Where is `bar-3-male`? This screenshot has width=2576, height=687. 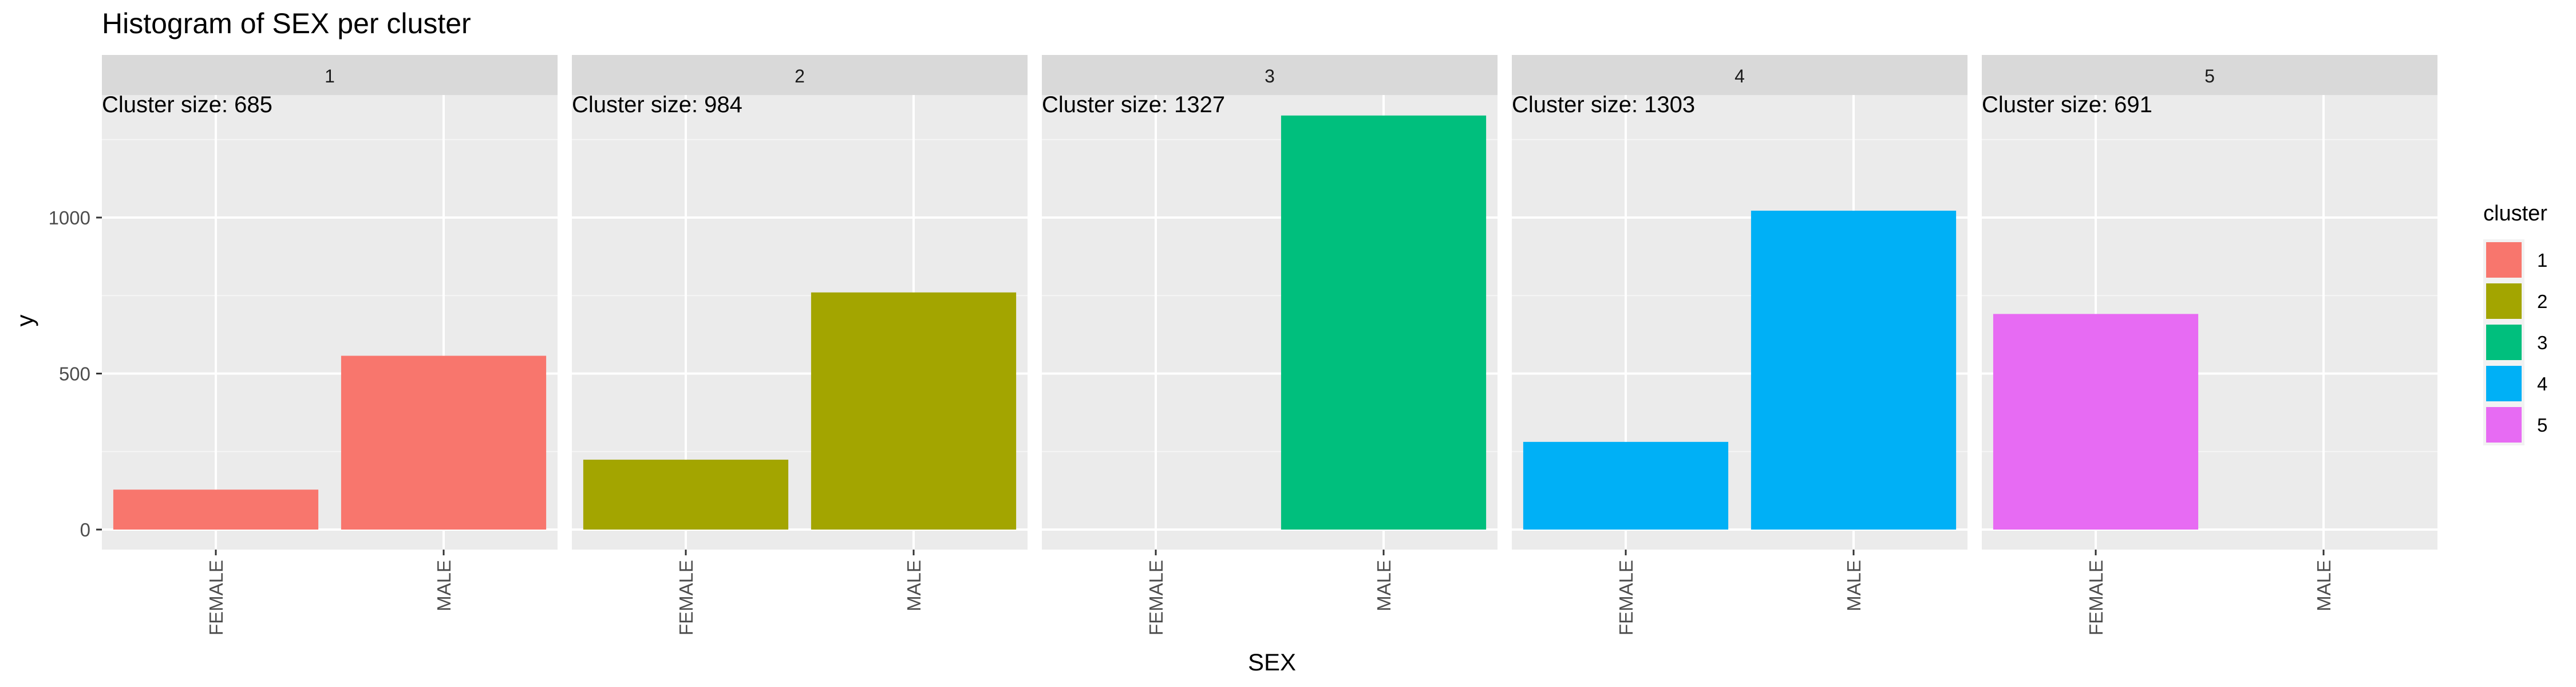
bar-3-male is located at coordinates (1384, 322).